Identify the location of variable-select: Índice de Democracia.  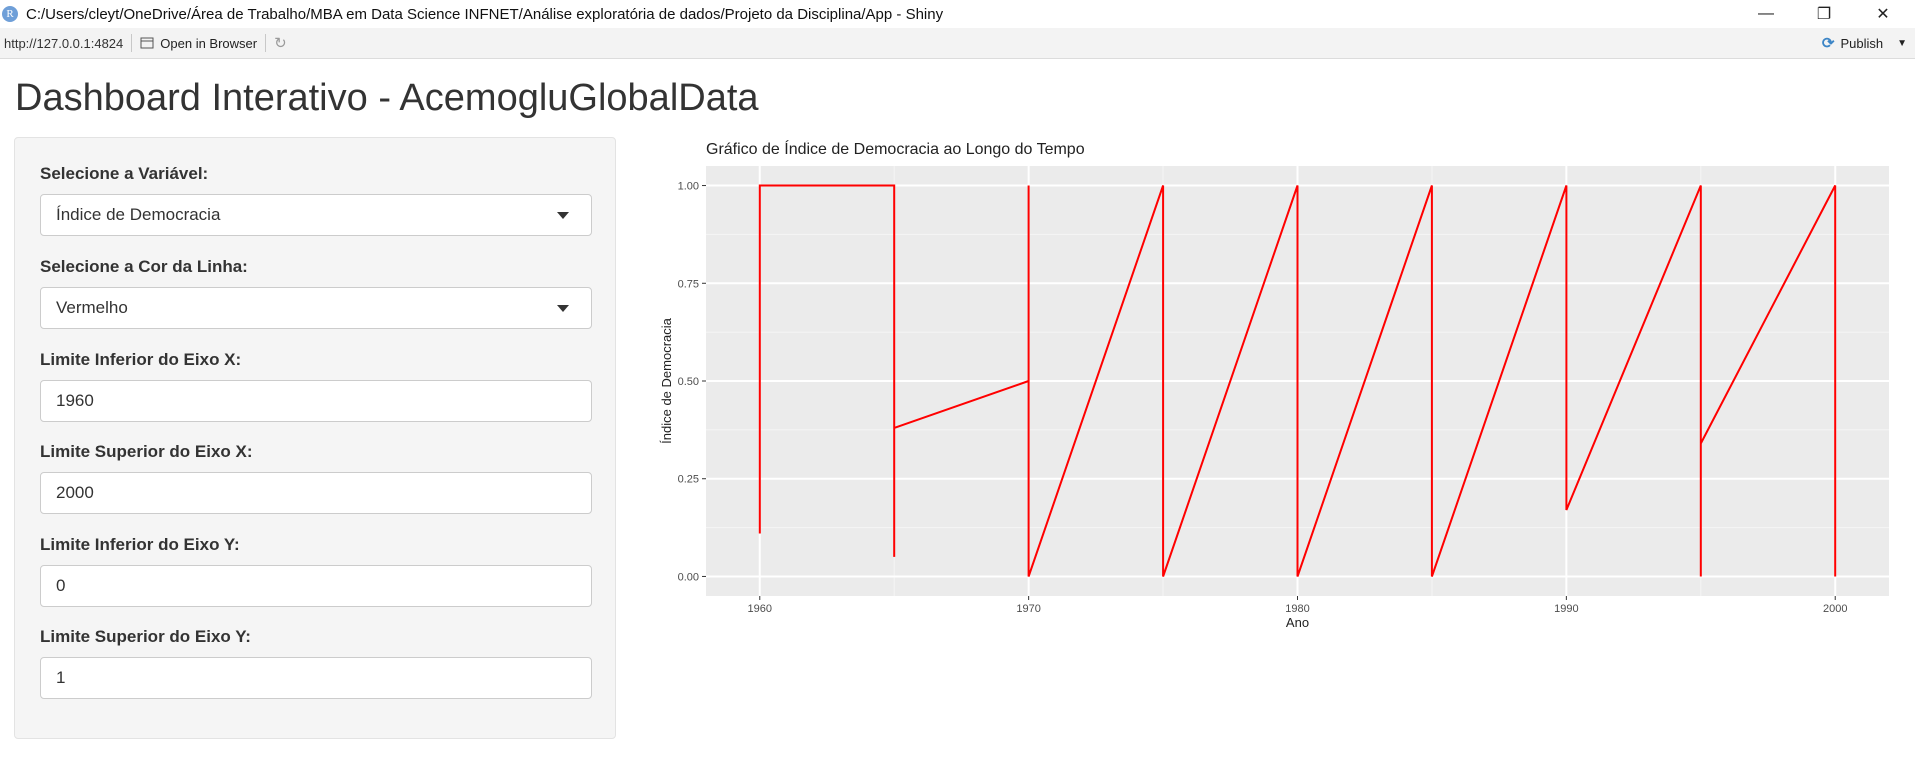
(316, 215).